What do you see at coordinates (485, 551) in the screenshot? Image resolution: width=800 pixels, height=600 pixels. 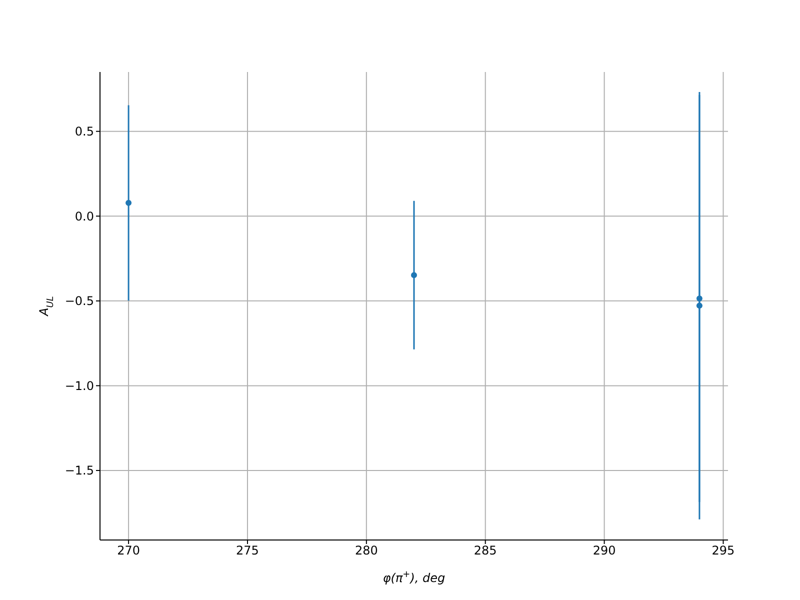 I see `x-tick-label: 285` at bounding box center [485, 551].